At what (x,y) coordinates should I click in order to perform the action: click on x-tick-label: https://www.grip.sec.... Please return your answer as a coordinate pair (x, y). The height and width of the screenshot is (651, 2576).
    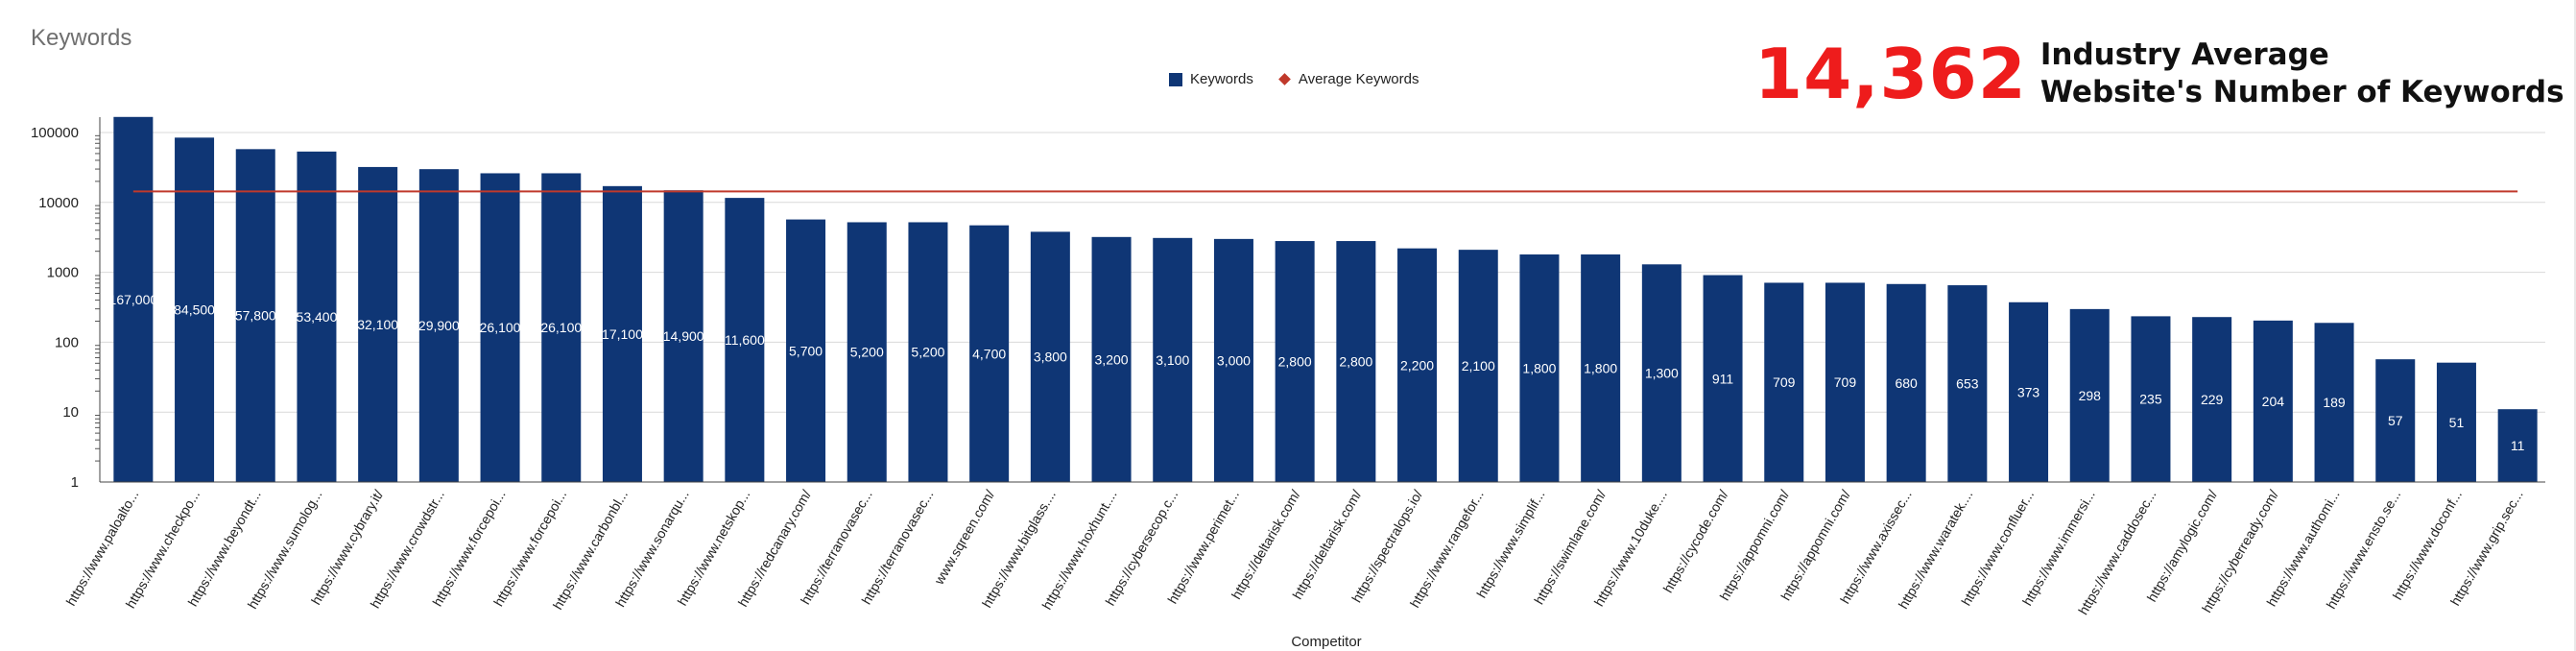
    Looking at the image, I should click on (2486, 548).